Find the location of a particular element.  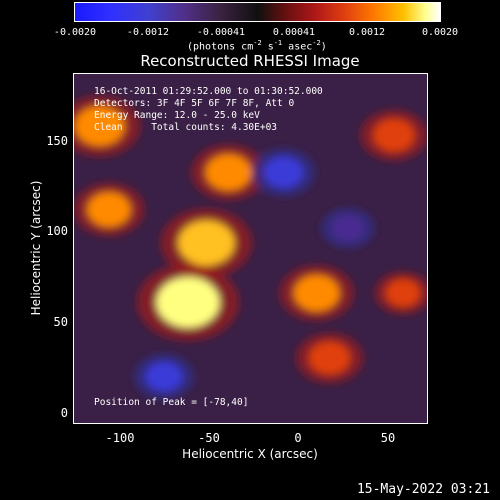

info-total-counts: Clean Total counts: 4.30E+03 is located at coordinates (186, 127).